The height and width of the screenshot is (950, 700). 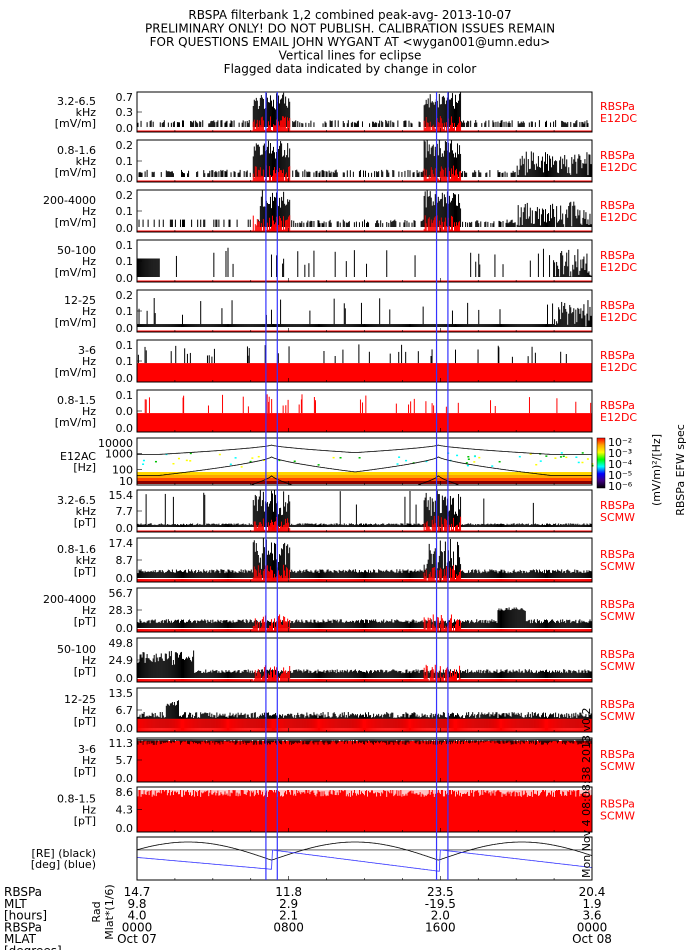 What do you see at coordinates (75, 261) in the screenshot?
I see `y-axis-label: 50-100 Hz [mV/m]` at bounding box center [75, 261].